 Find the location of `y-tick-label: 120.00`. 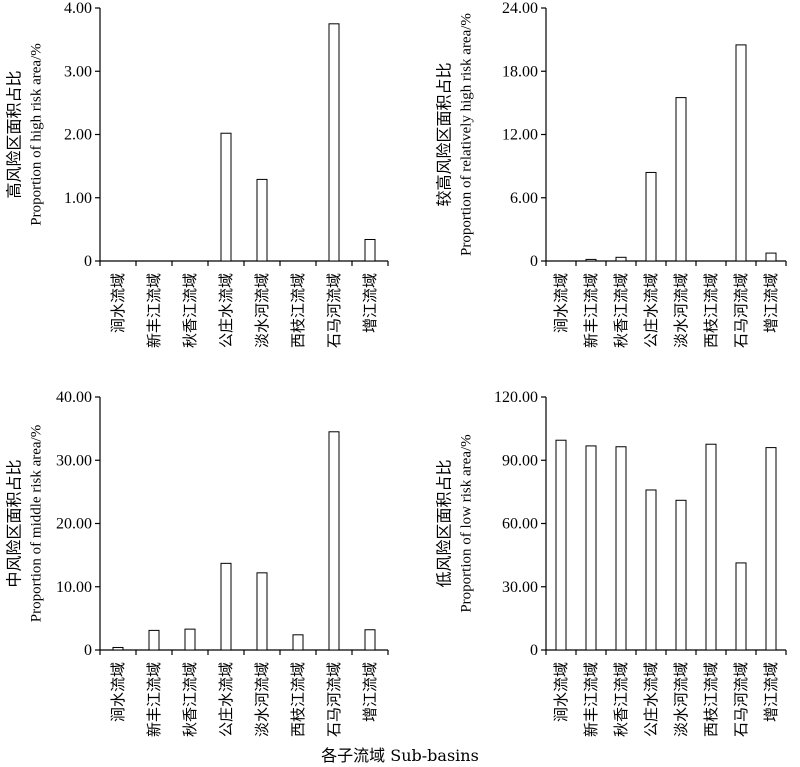

y-tick-label: 120.00 is located at coordinates (516, 397).